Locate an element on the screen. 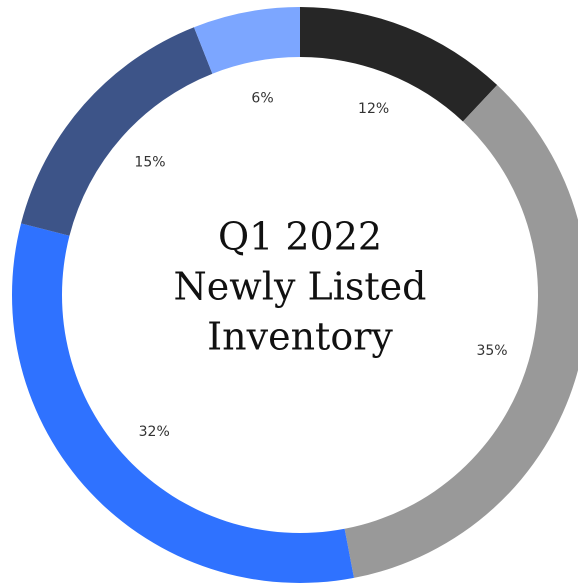 The height and width of the screenshot is (585, 578). chart-title: Q1 2022 is located at coordinates (300, 237).